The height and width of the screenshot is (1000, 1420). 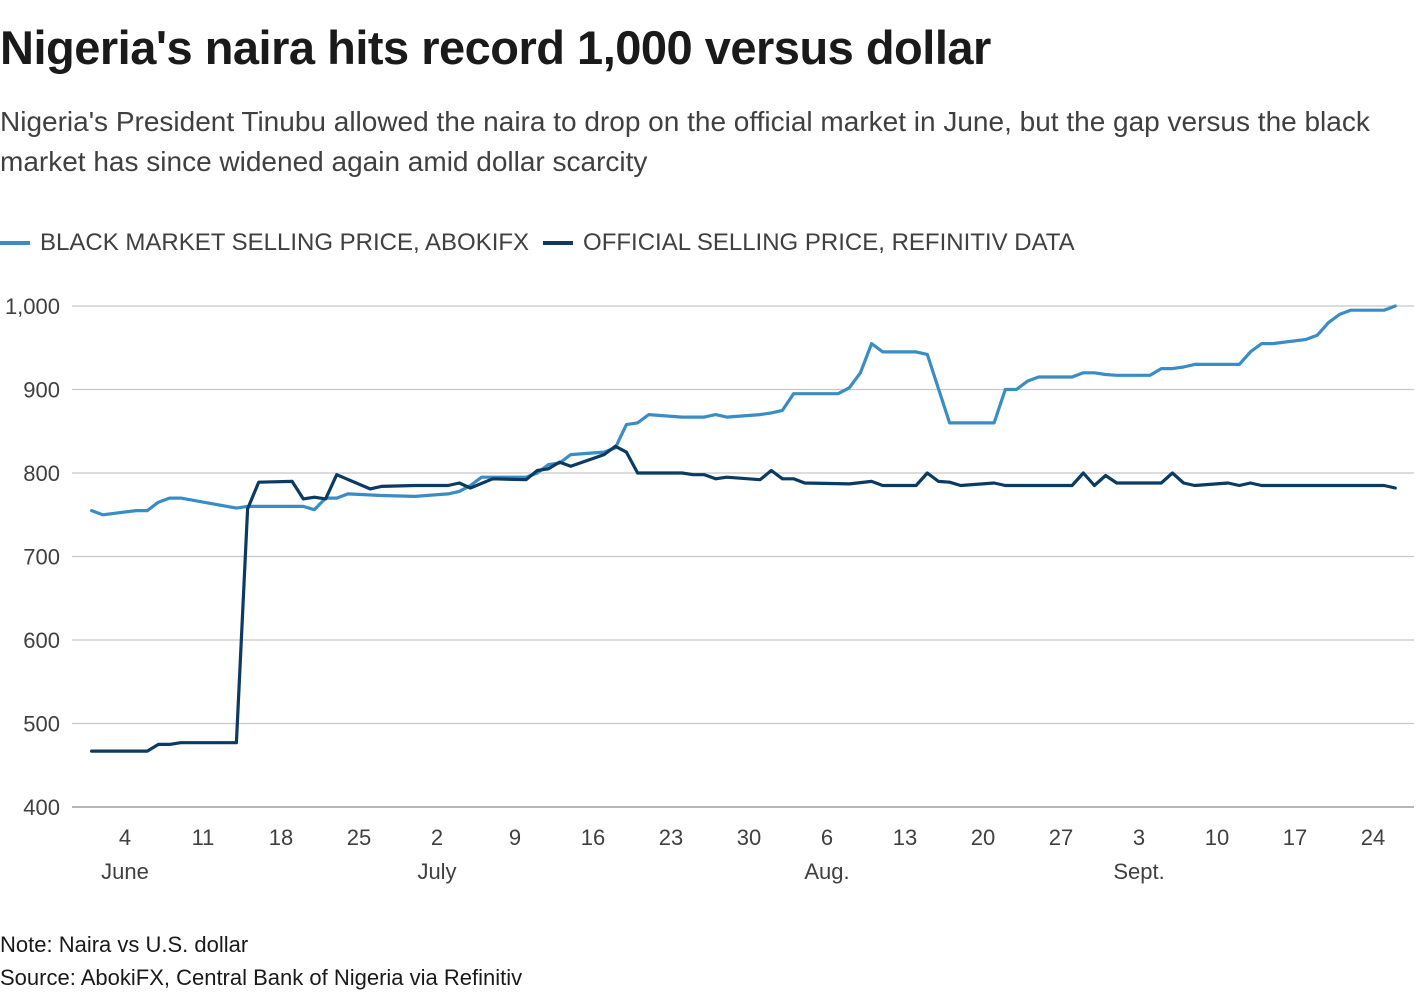 I want to click on legend-item-black-market: BLACK MARKET SELLING PRICE, ABOKIFX, so click(x=264, y=243).